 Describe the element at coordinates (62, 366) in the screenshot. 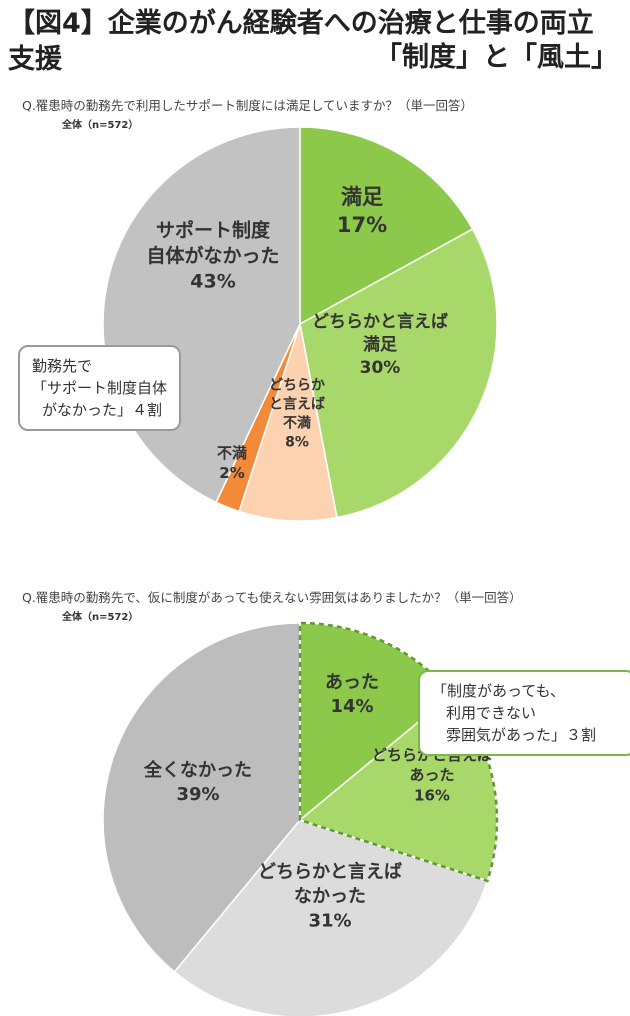

I see `chart1-callout-line: 勤務先で` at that location.